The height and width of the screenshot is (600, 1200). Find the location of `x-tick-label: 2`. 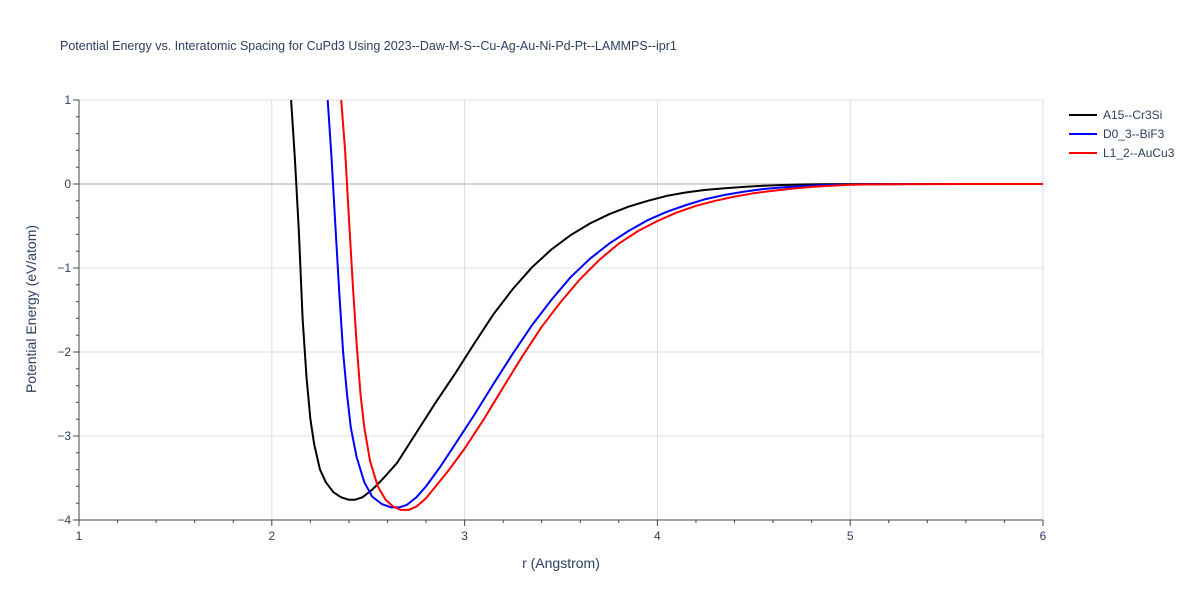

x-tick-label: 2 is located at coordinates (271, 536).